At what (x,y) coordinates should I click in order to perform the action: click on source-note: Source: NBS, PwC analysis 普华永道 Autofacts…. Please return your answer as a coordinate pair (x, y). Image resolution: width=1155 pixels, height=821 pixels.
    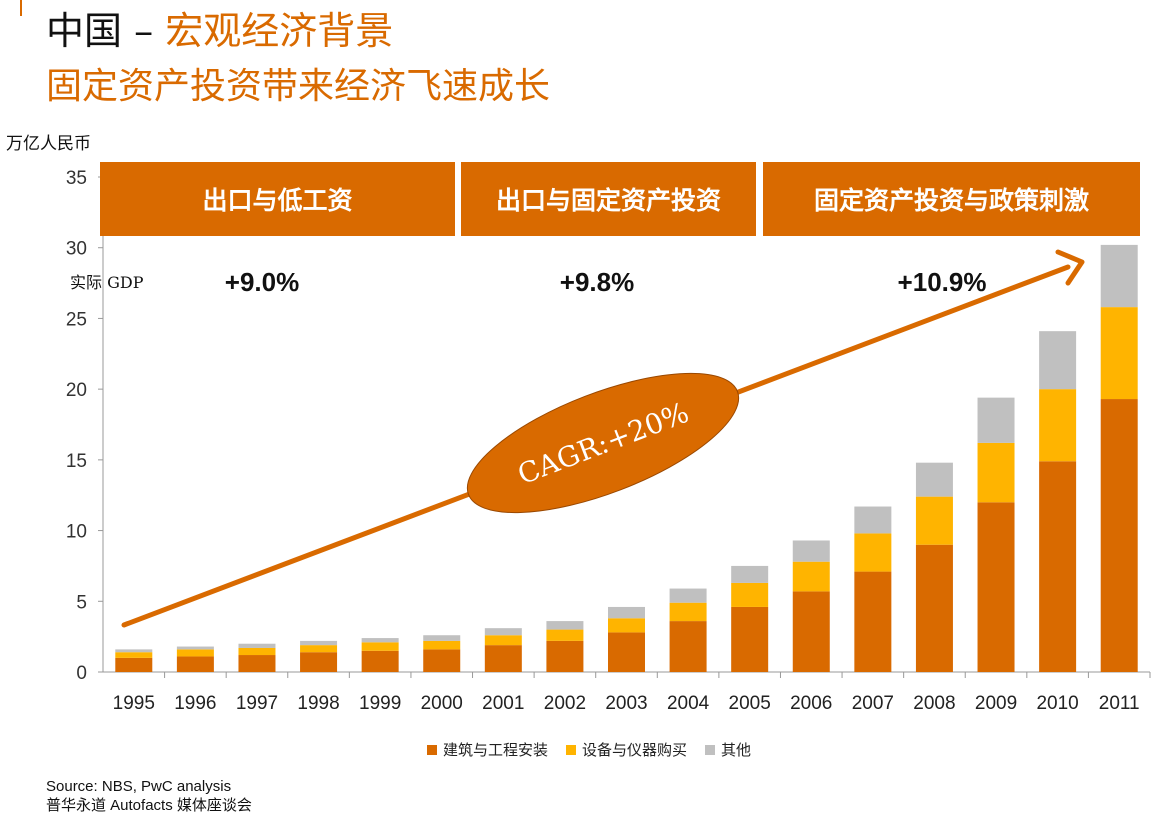
    Looking at the image, I should click on (149, 796).